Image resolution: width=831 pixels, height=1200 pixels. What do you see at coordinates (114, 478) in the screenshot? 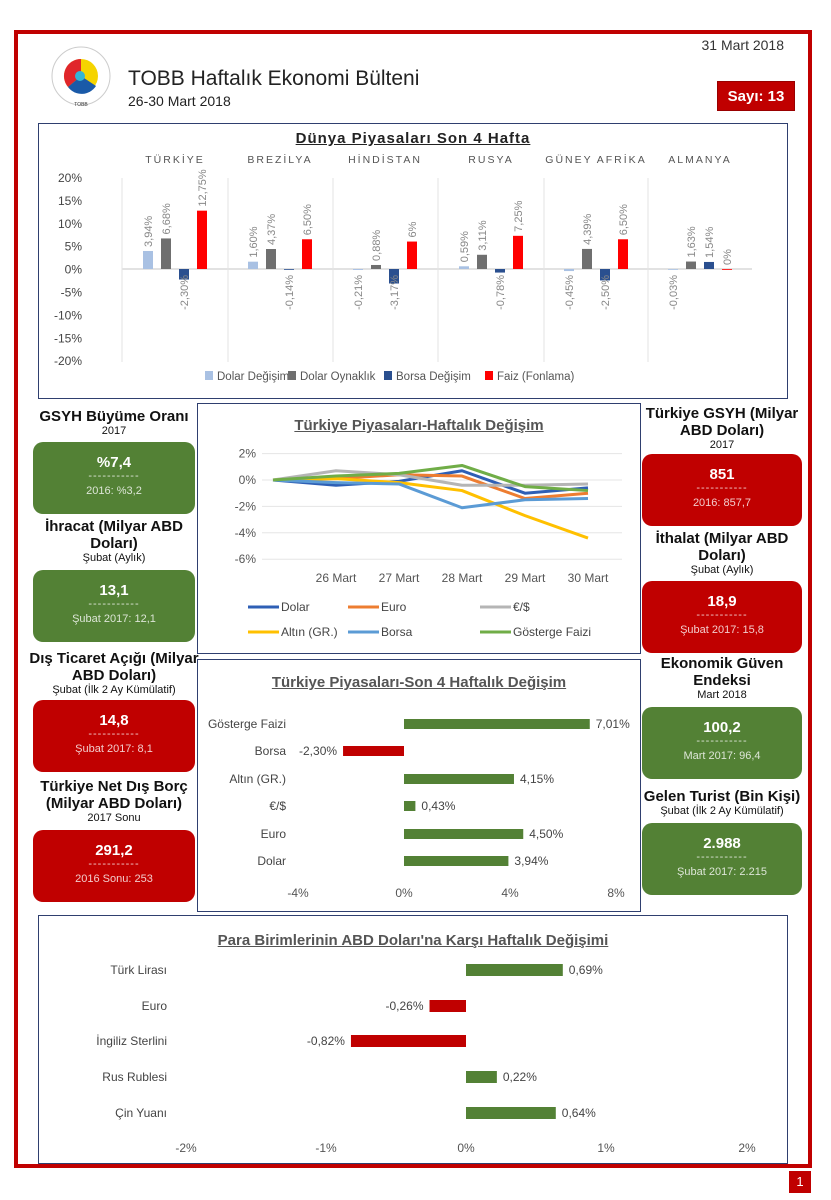
I see `kpi-card: %7,4 ----------- 2016: %3,2` at bounding box center [114, 478].